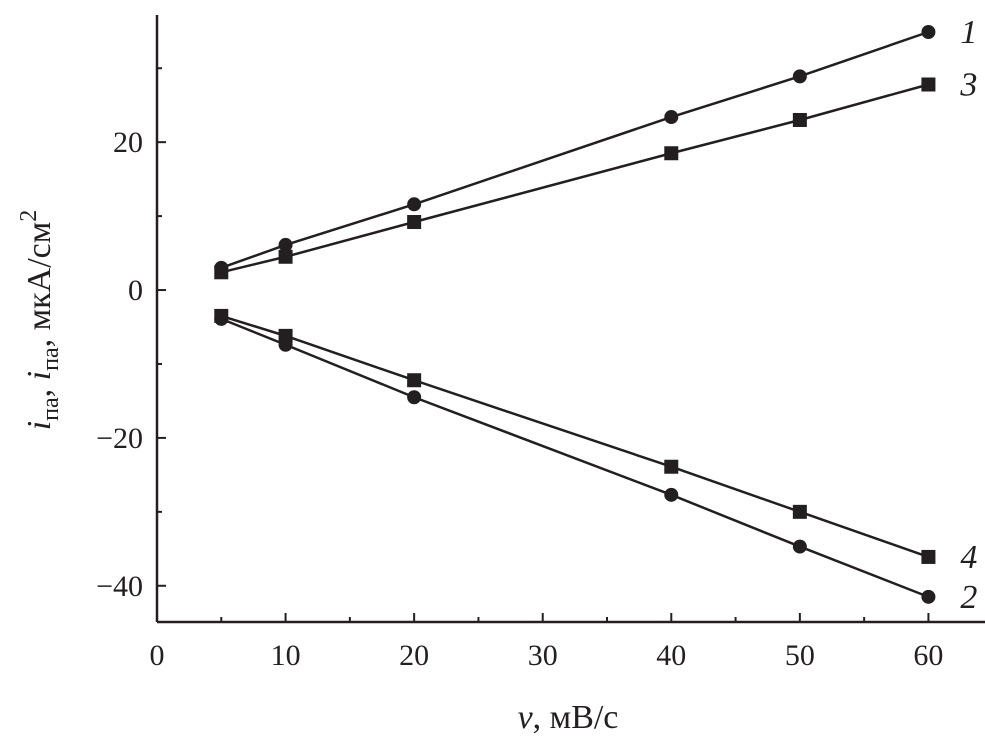 The image size is (985, 743). What do you see at coordinates (800, 655) in the screenshot?
I see `x-tick-label: 50` at bounding box center [800, 655].